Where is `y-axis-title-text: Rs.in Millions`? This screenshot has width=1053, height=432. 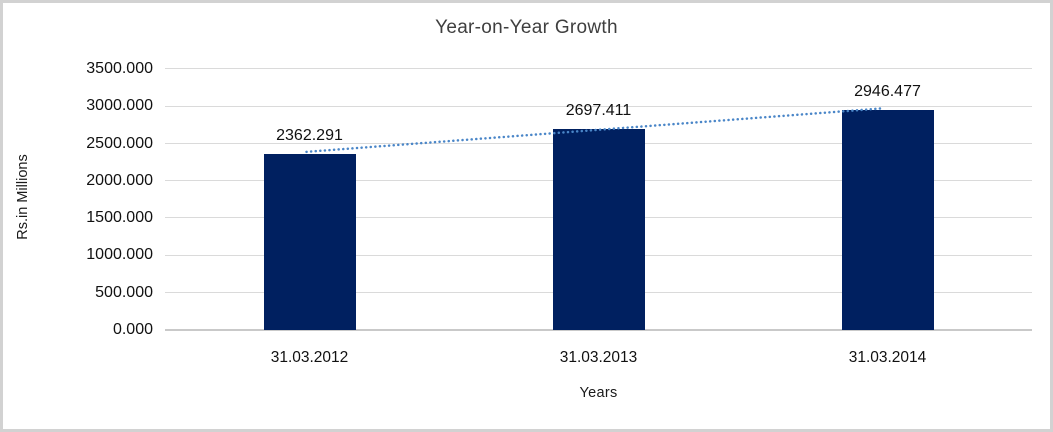 y-axis-title-text: Rs.in Millions is located at coordinates (23, 197).